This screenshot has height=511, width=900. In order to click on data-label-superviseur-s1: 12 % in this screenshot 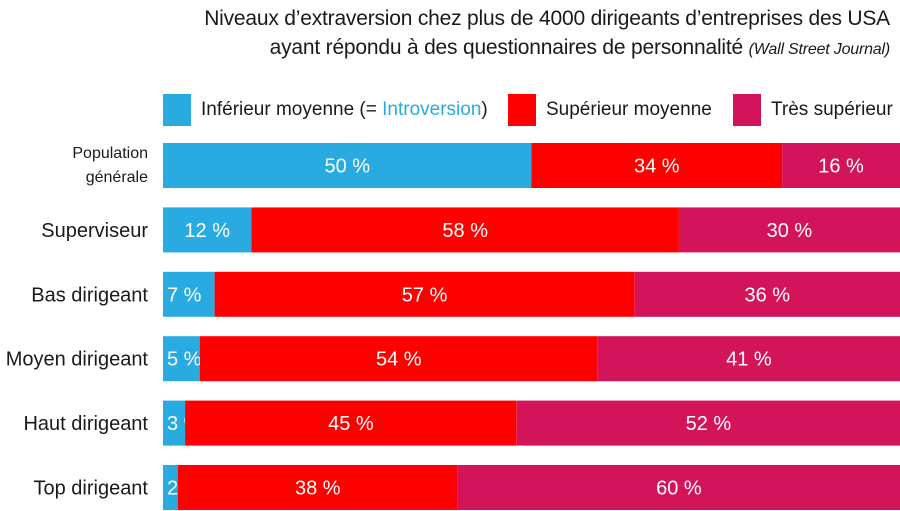, I will do `click(207, 231)`.